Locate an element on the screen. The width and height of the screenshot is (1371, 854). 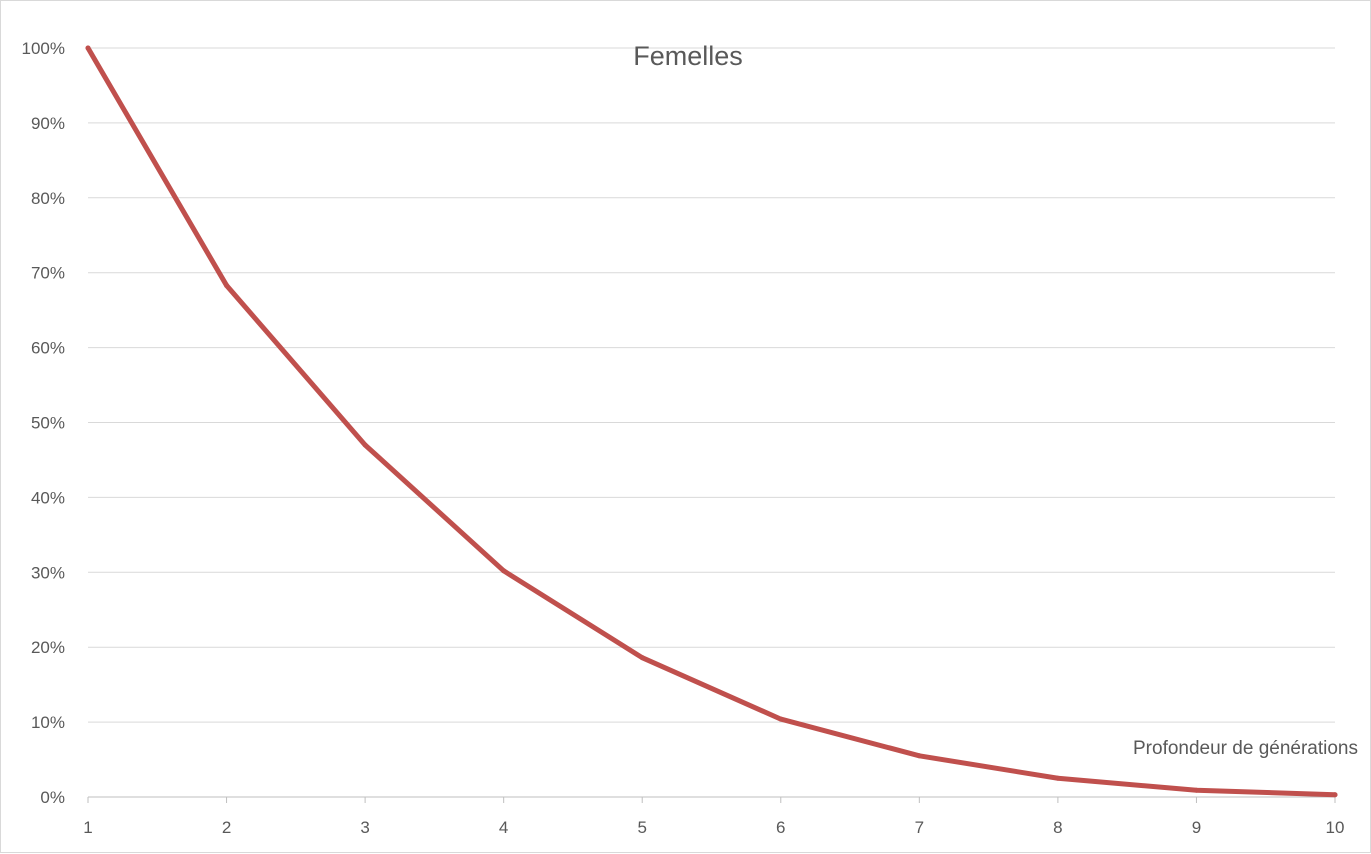
y-tick-label: 70% is located at coordinates (48, 273).